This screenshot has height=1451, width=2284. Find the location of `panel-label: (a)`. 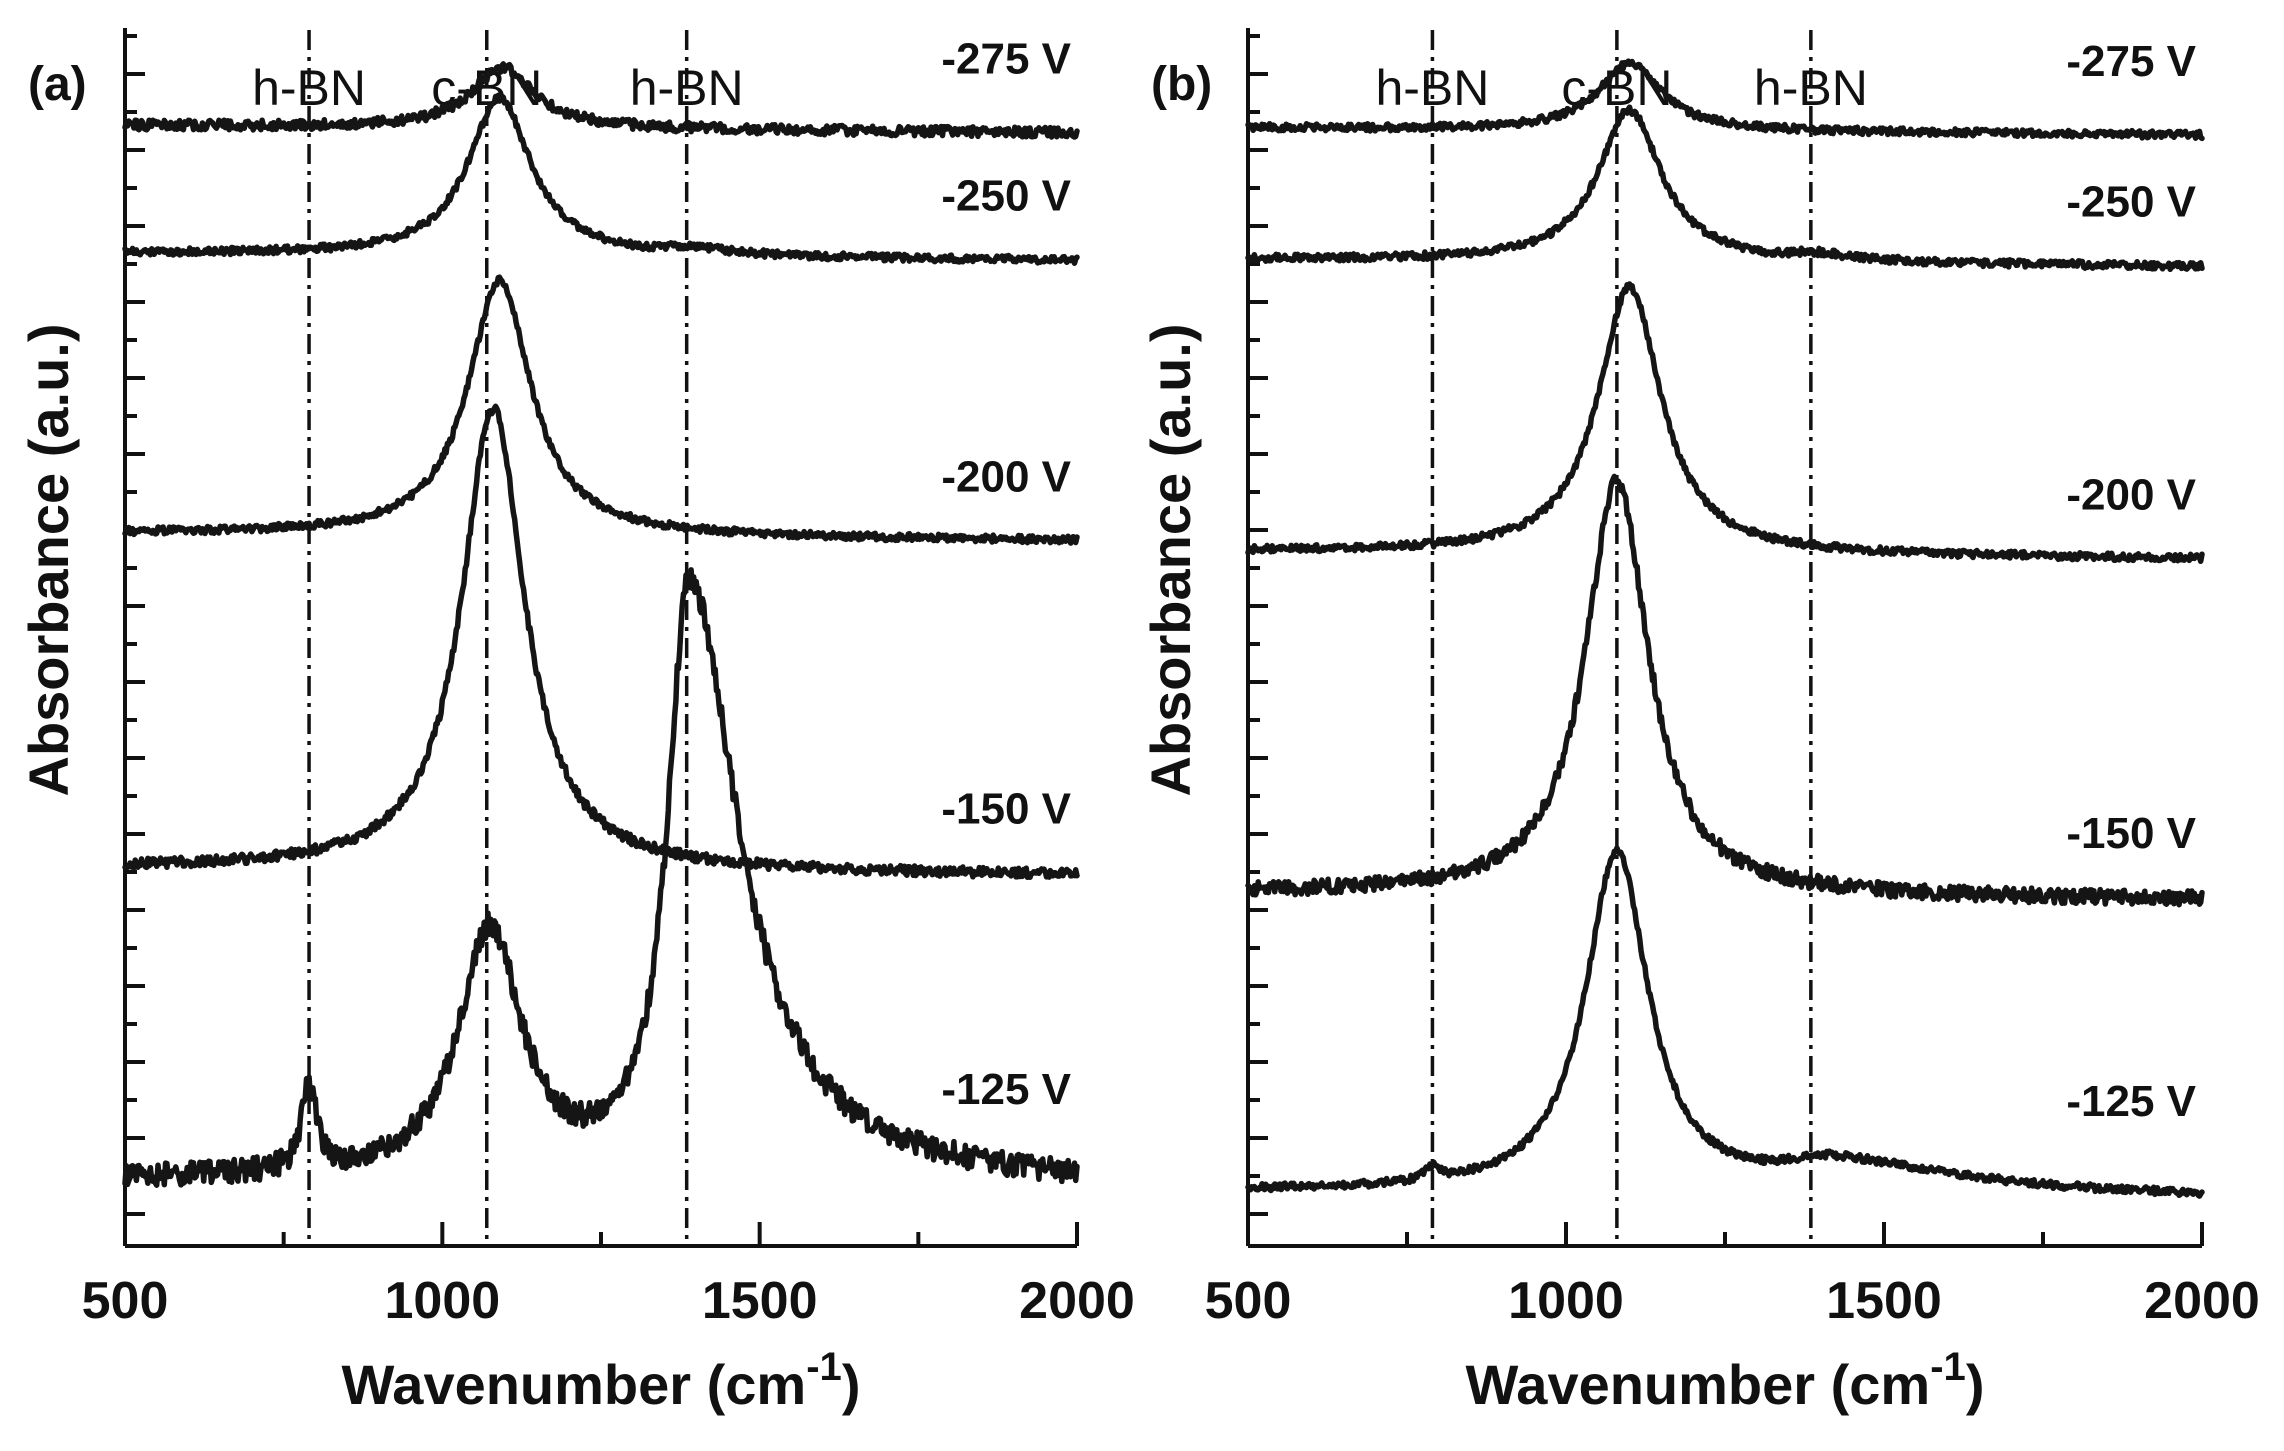

panel-label: (a) is located at coordinates (57, 84).